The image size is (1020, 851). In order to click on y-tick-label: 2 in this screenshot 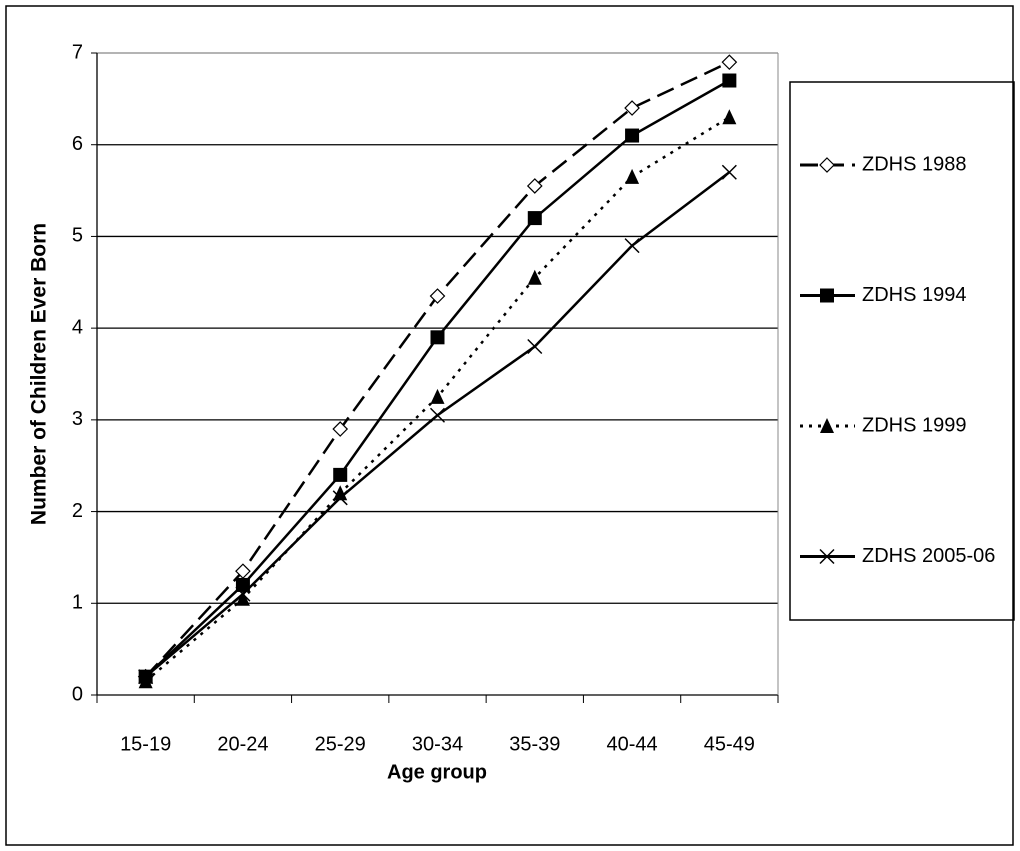, I will do `click(77, 511)`.